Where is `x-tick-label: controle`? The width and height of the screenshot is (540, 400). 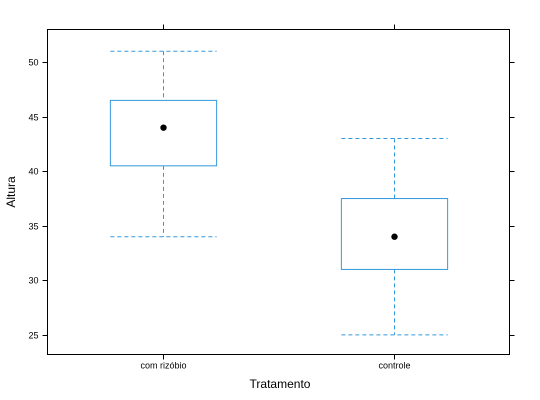
x-tick-label: controle is located at coordinates (394, 366).